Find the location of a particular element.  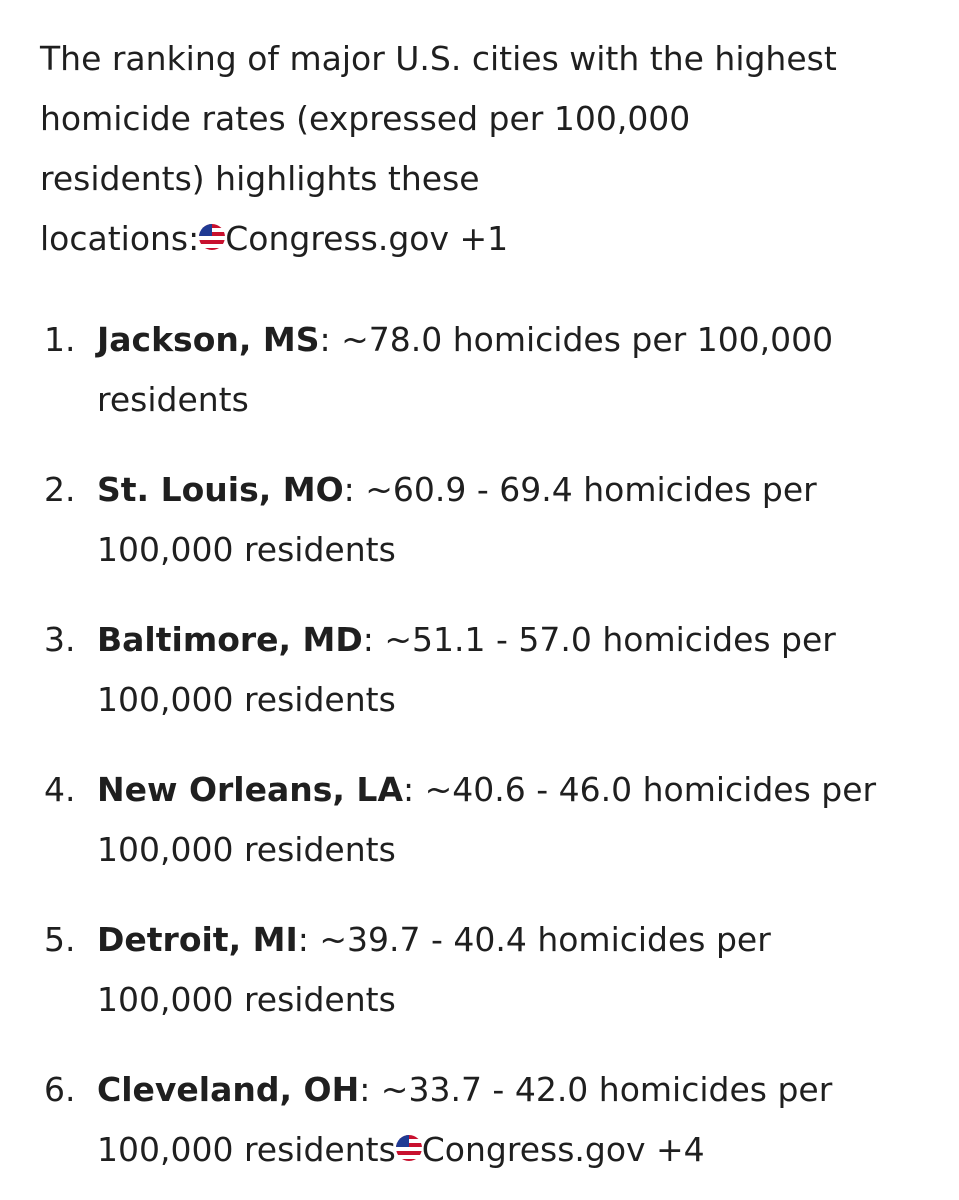

list-line: Jackson, MS: ~78.0 homicides per 100,000 is located at coordinates (465, 340).